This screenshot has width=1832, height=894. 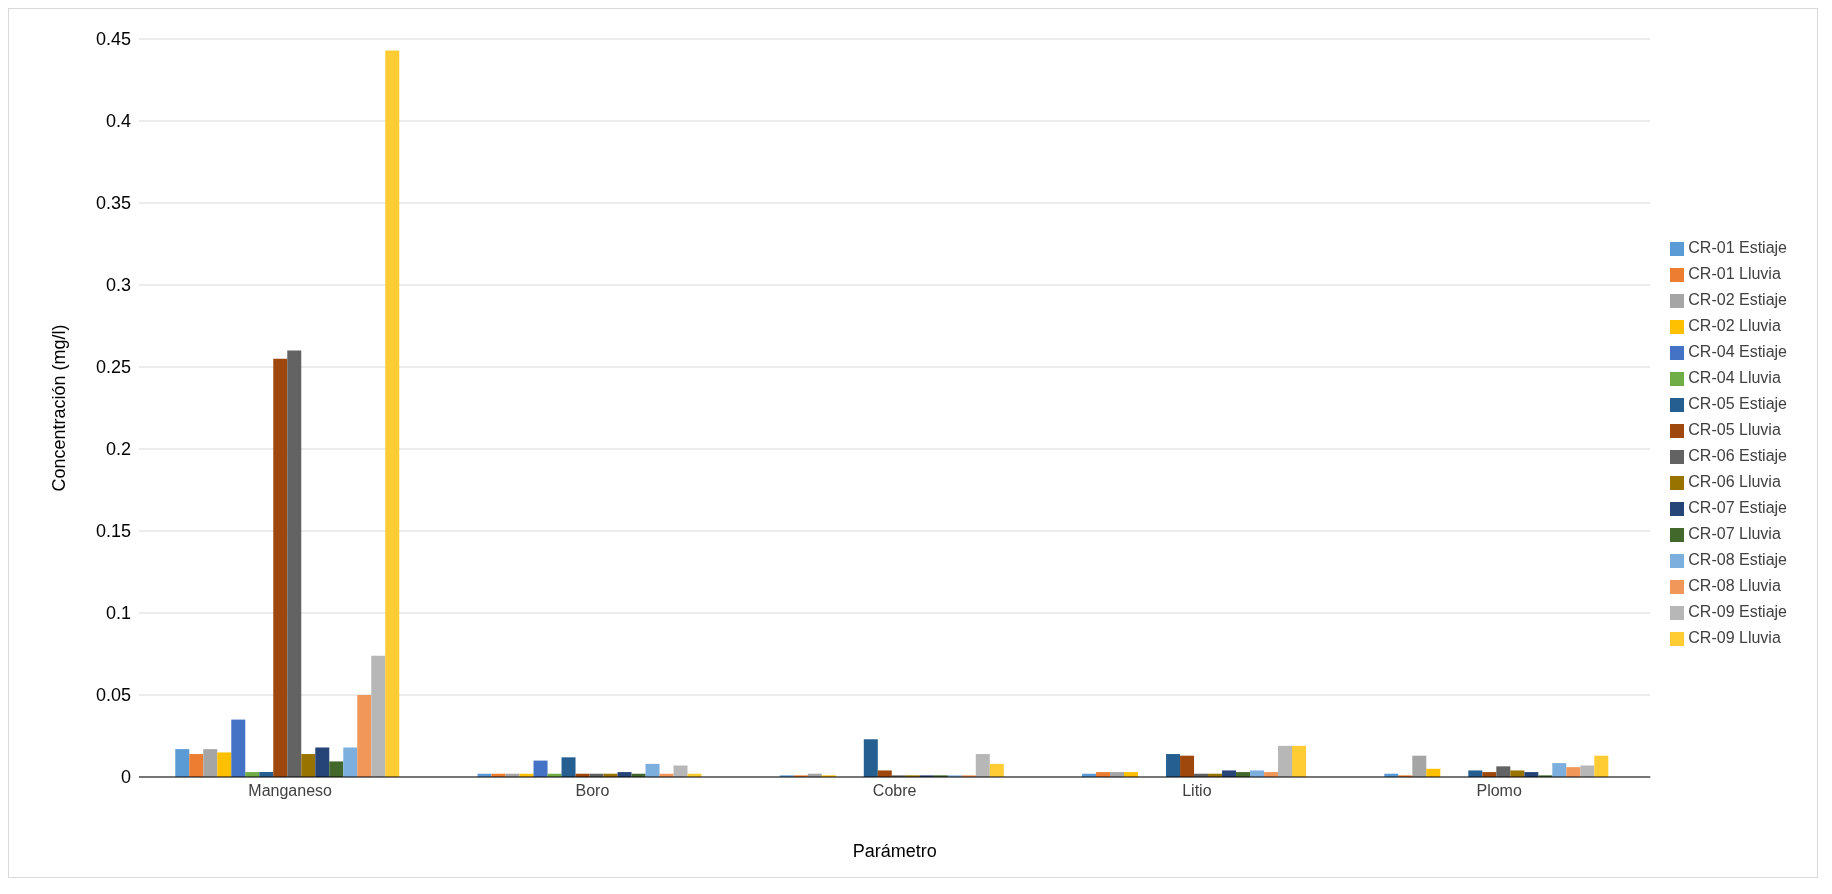 What do you see at coordinates (894, 851) in the screenshot?
I see `x-axis-title: Parámetro` at bounding box center [894, 851].